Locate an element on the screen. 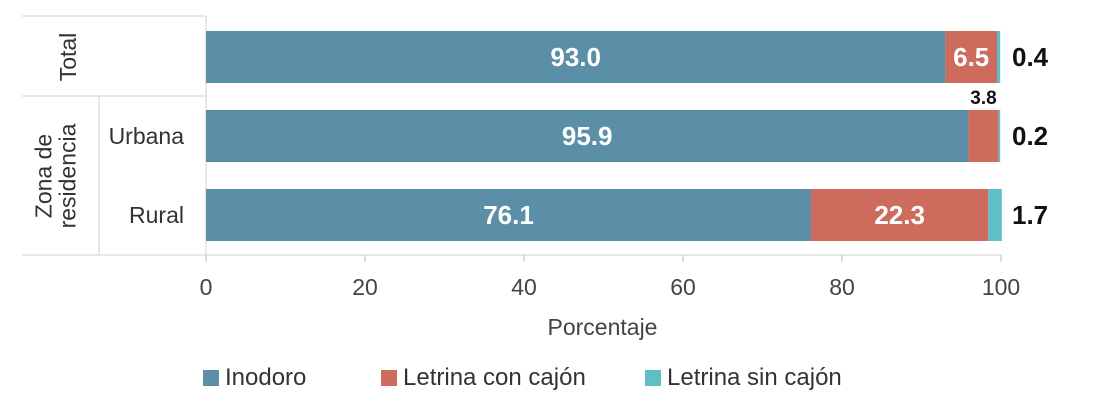 The image size is (1101, 414). data-label-inodoro-rural: 76.1 is located at coordinates (508, 215).